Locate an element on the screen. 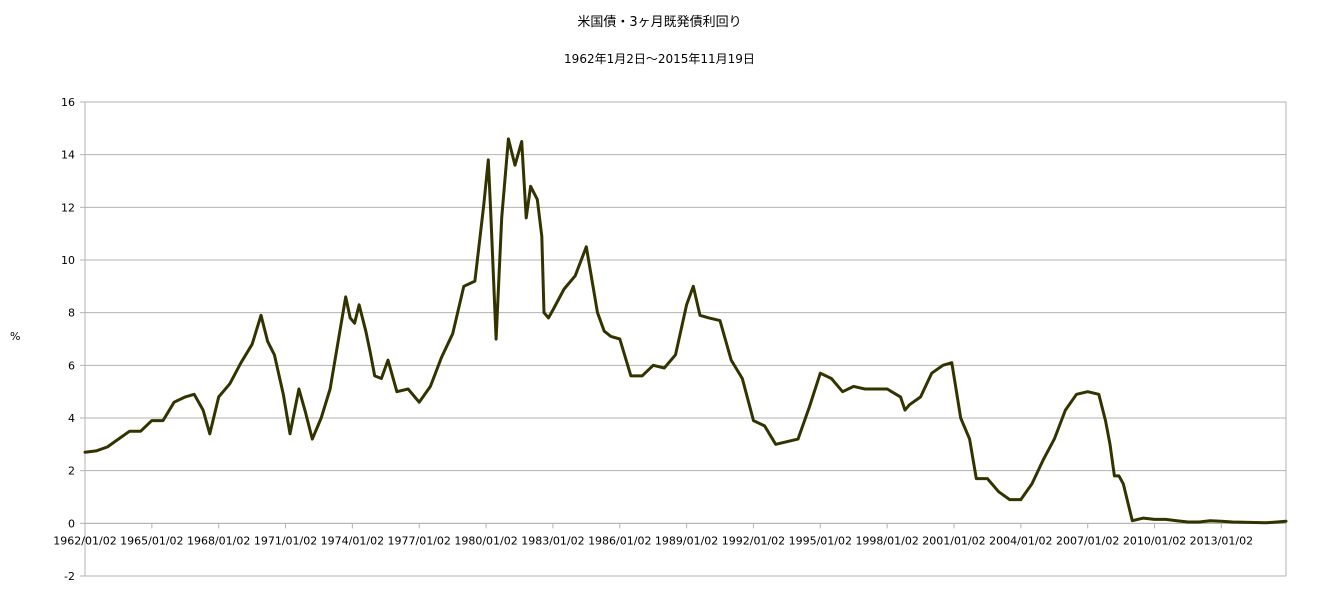 The image size is (1319, 598). y-axis-label: % is located at coordinates (15, 336).